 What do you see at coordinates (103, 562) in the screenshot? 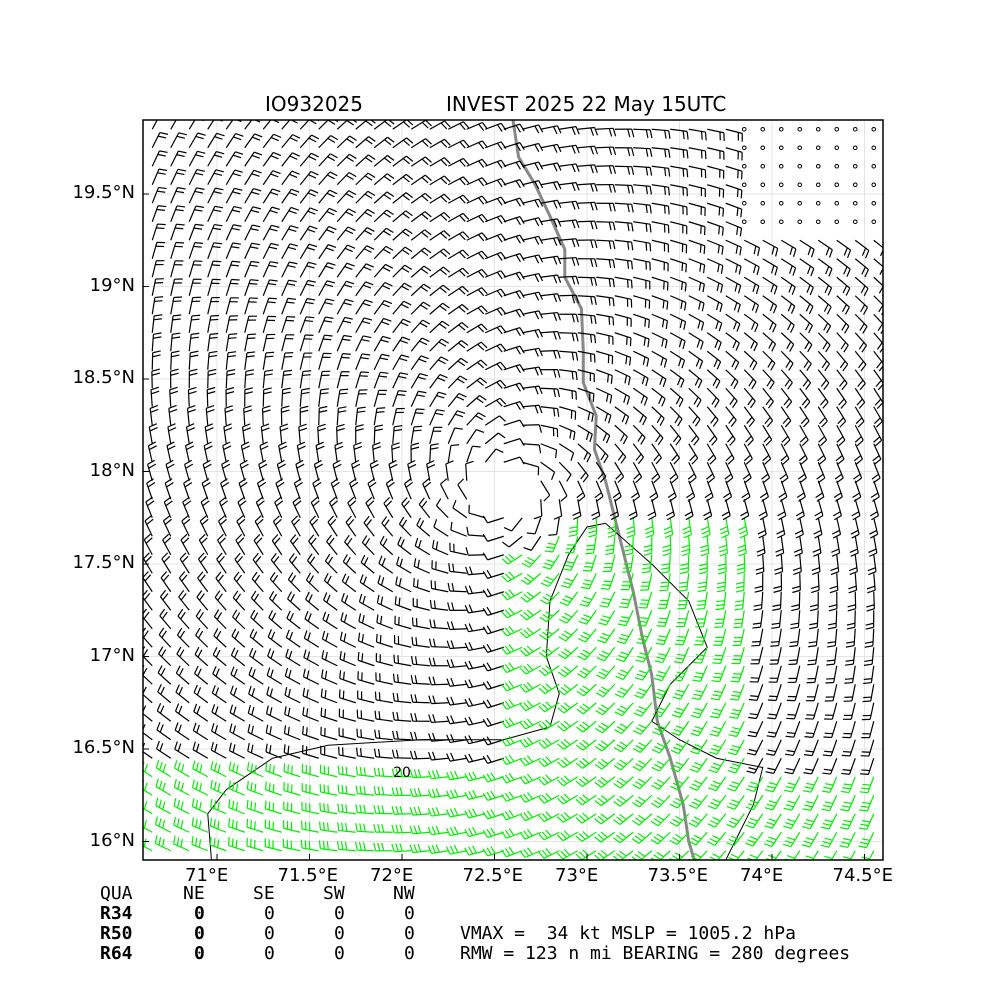
I see `y-tick-label: 17.5°N` at bounding box center [103, 562].